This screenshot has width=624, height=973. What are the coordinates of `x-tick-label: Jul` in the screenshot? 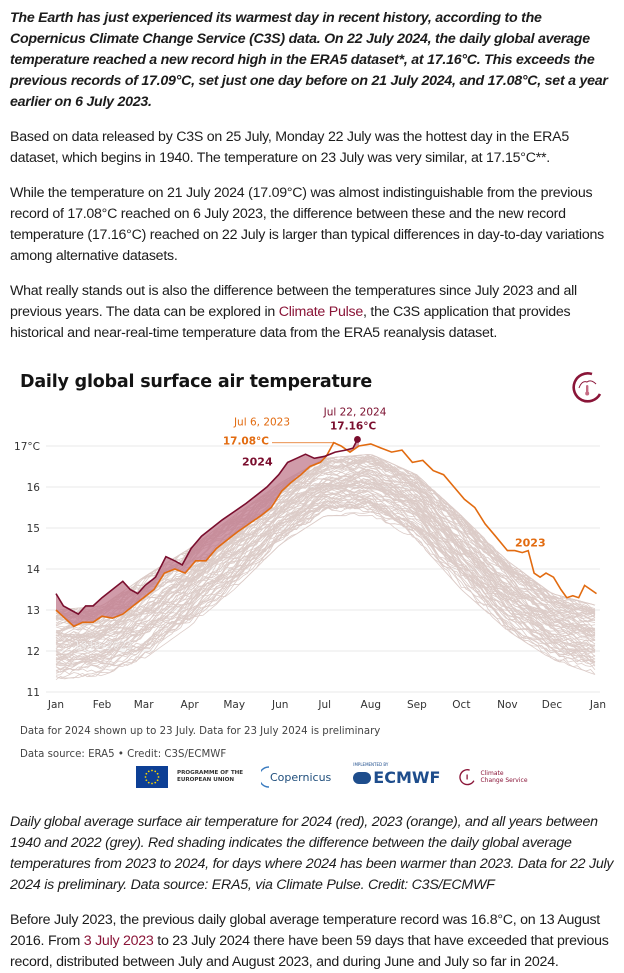 It's located at (324, 705).